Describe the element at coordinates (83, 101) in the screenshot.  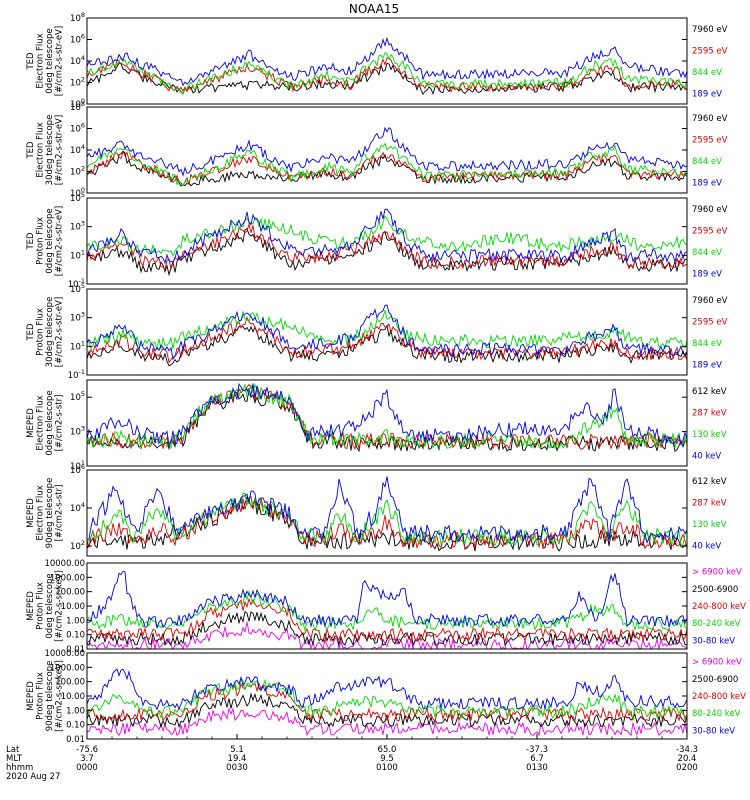
I see `y-tick-exponent: 0` at that location.